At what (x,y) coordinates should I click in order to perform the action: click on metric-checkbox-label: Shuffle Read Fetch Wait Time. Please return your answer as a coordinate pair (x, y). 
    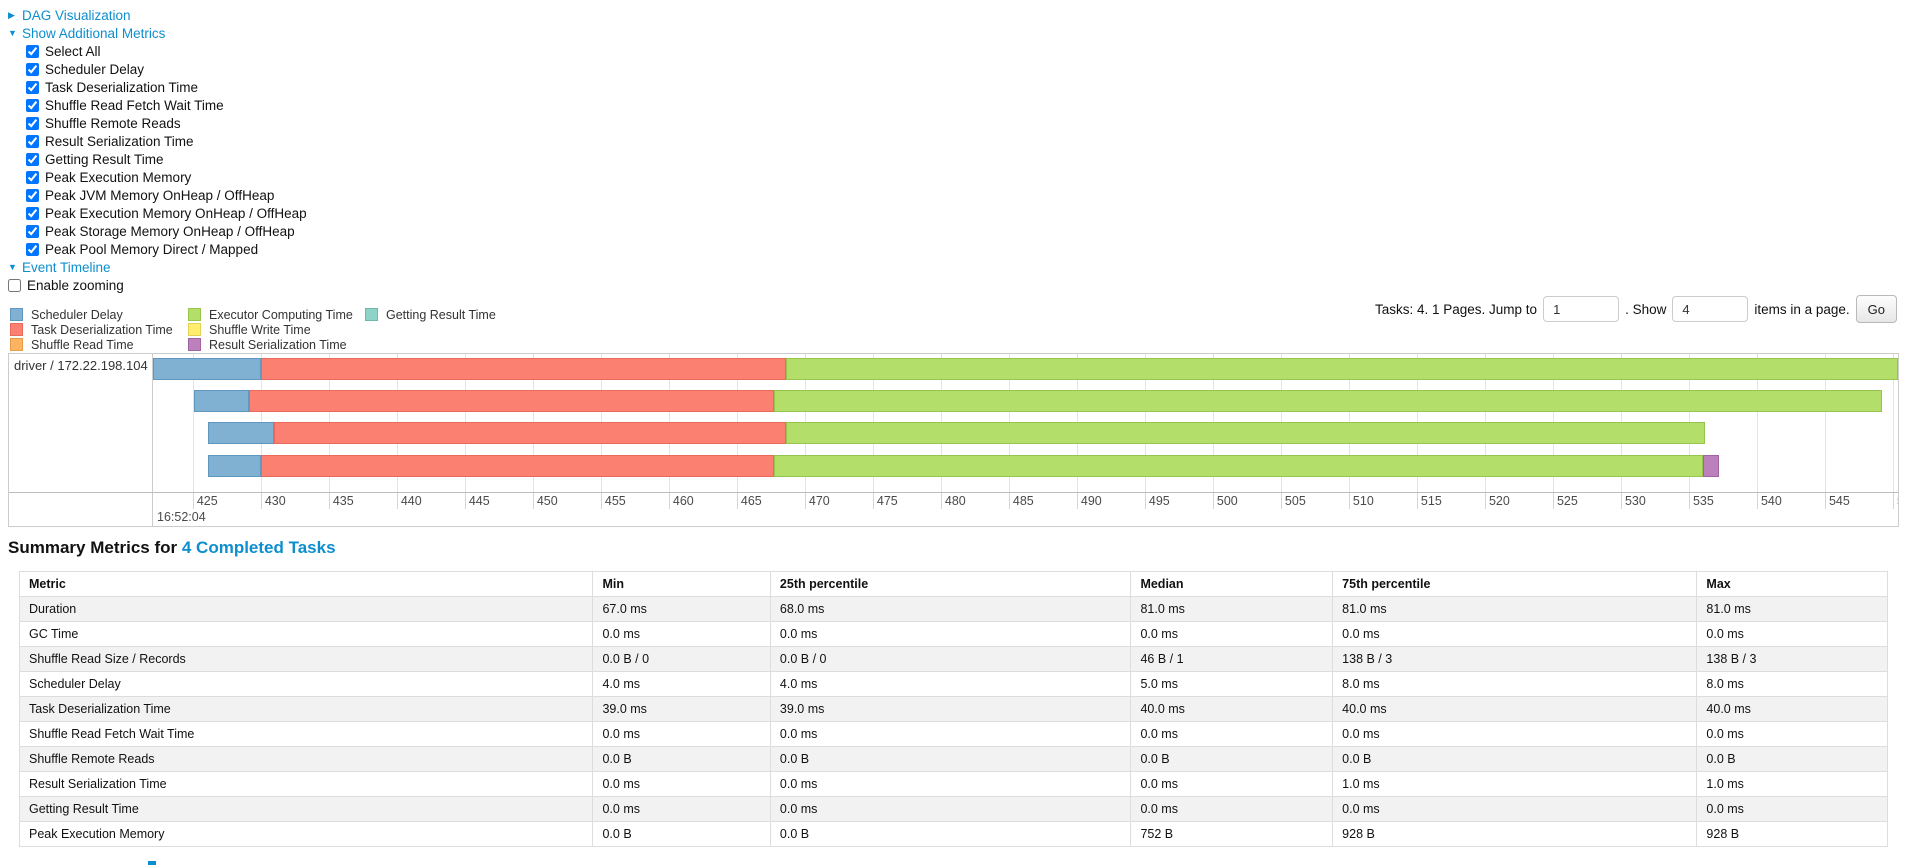
    Looking at the image, I should click on (134, 105).